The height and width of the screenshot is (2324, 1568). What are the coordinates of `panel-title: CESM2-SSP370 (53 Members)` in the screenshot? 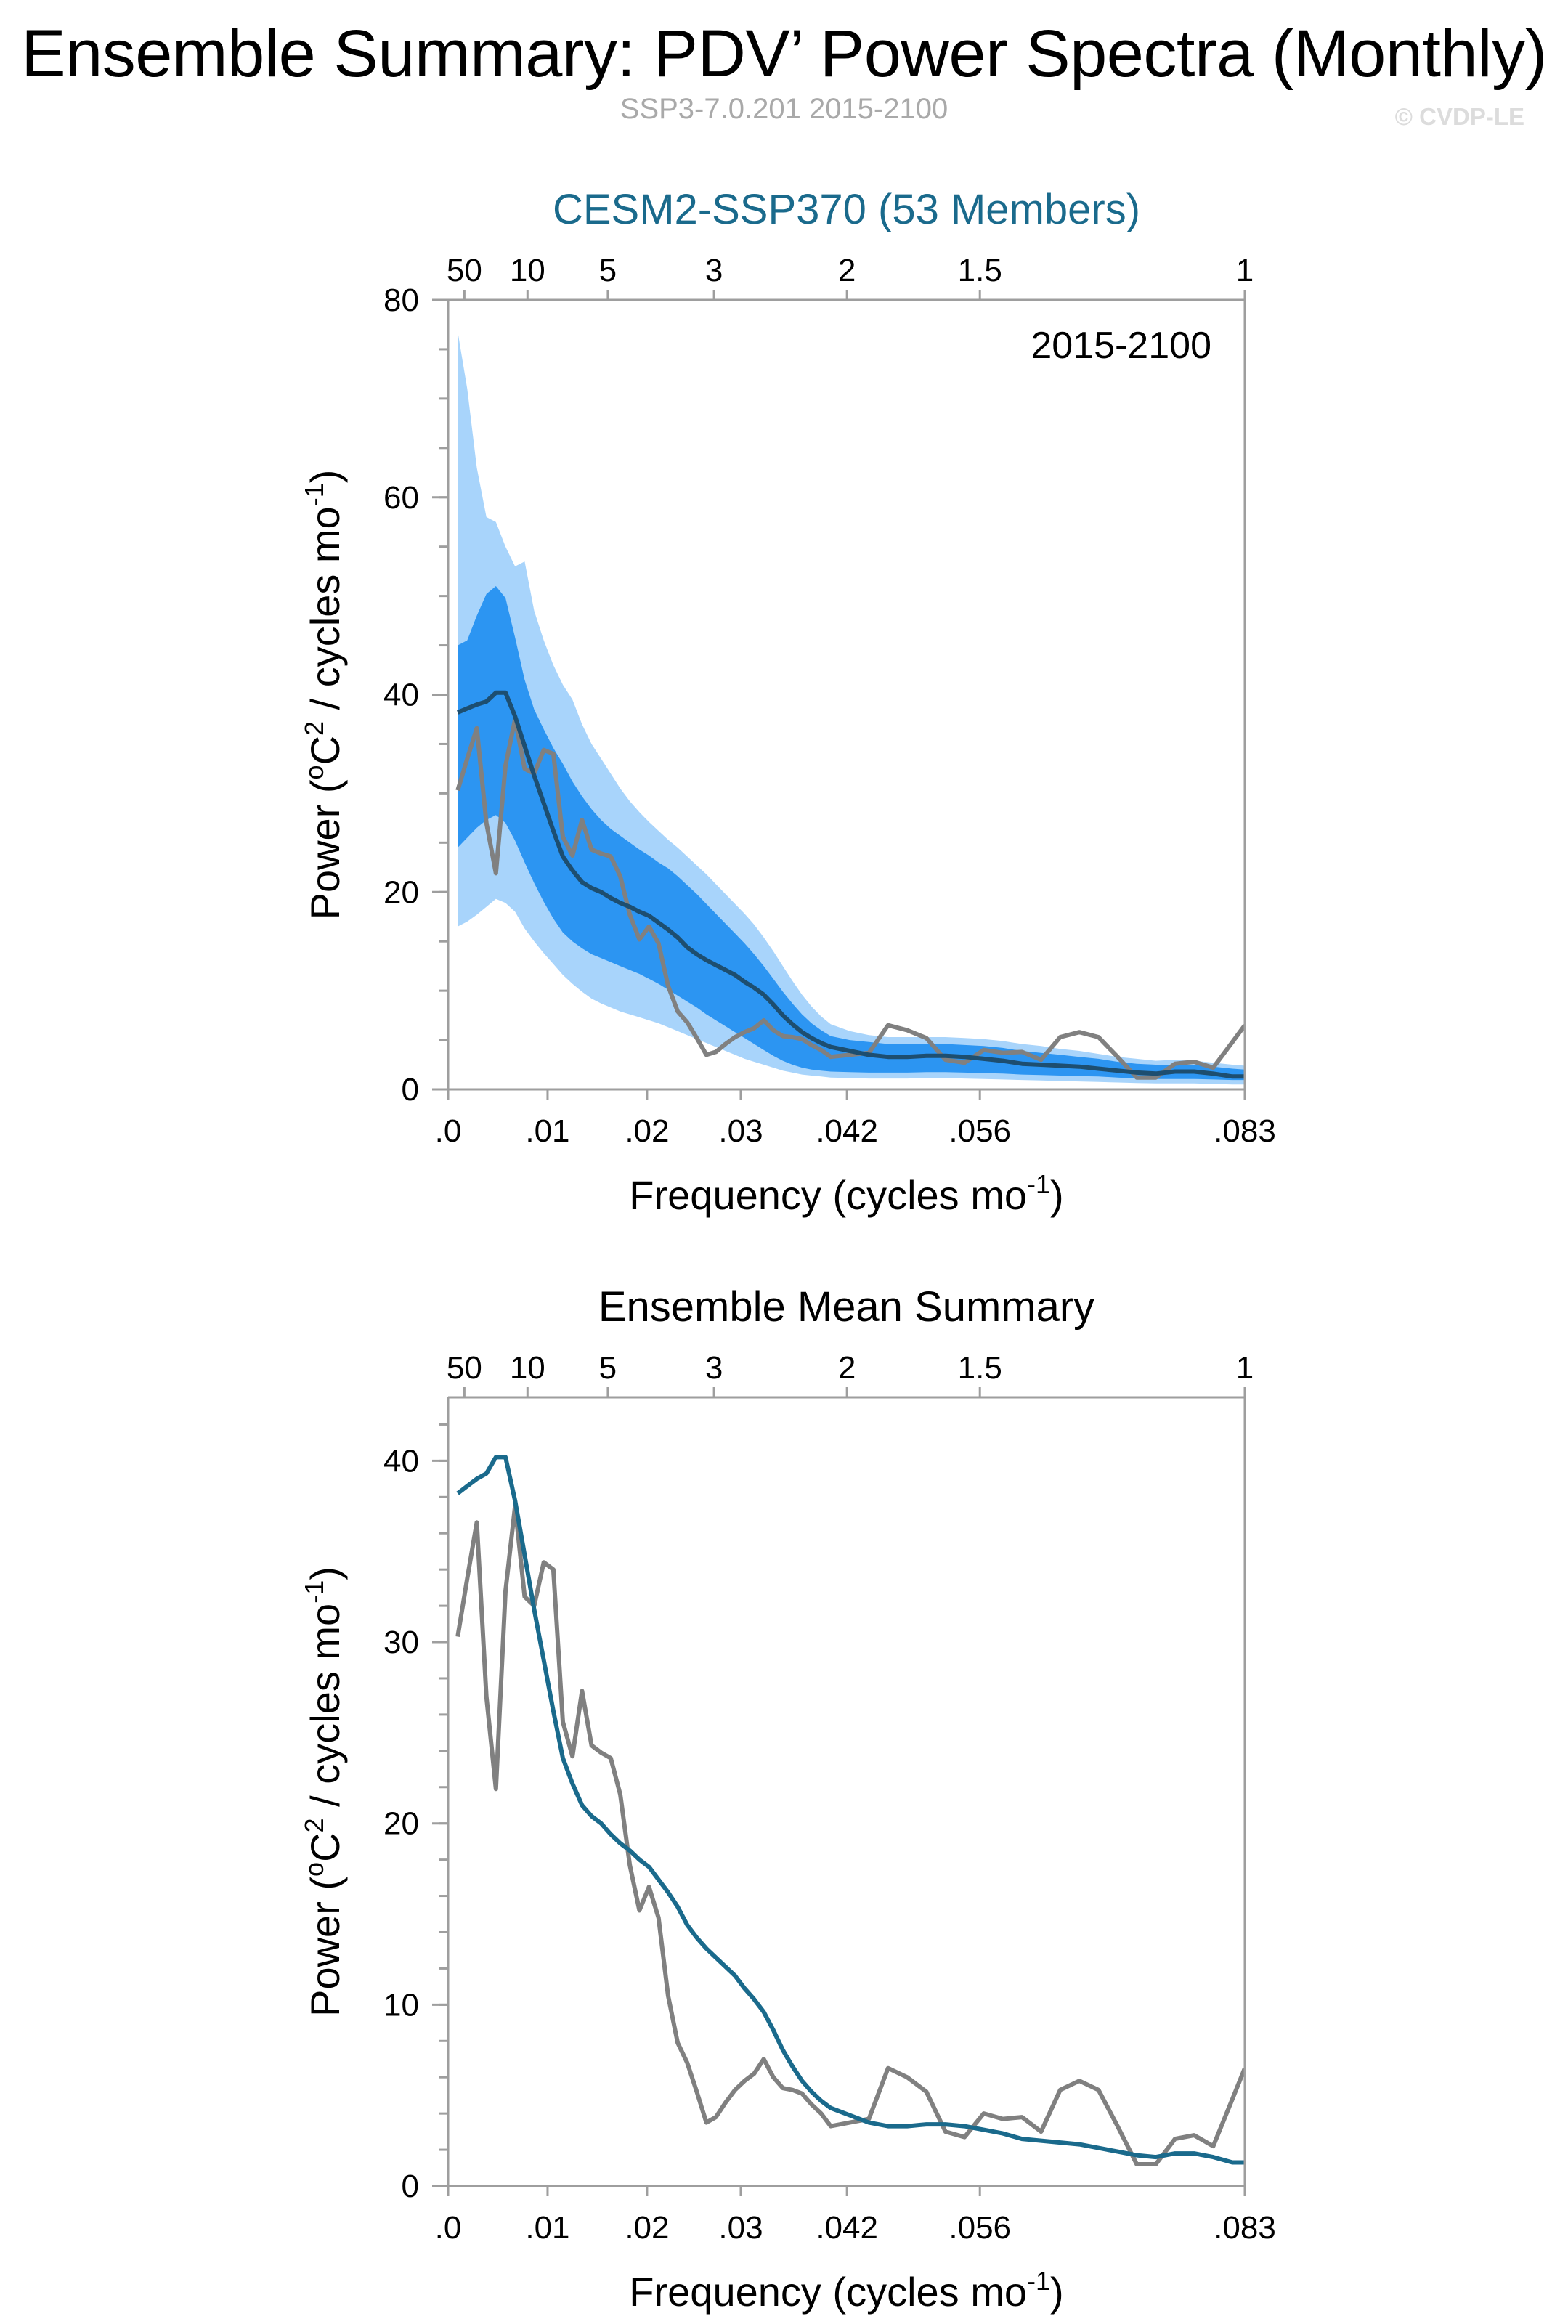 It's located at (847, 209).